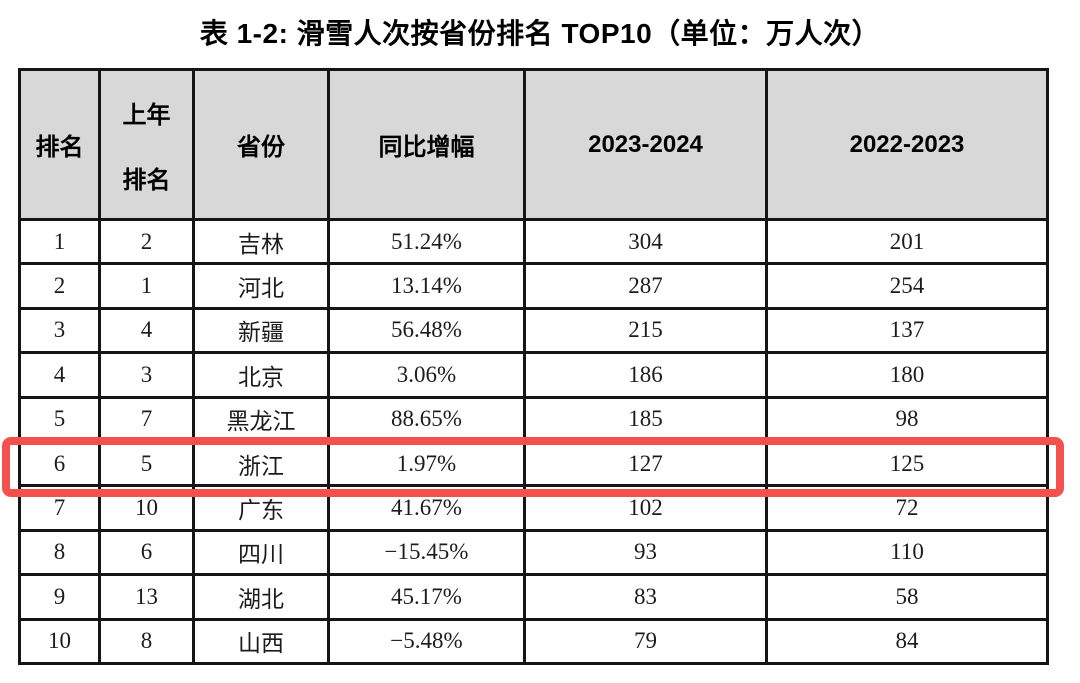  What do you see at coordinates (261, 144) in the screenshot?
I see `header-province: 省份` at bounding box center [261, 144].